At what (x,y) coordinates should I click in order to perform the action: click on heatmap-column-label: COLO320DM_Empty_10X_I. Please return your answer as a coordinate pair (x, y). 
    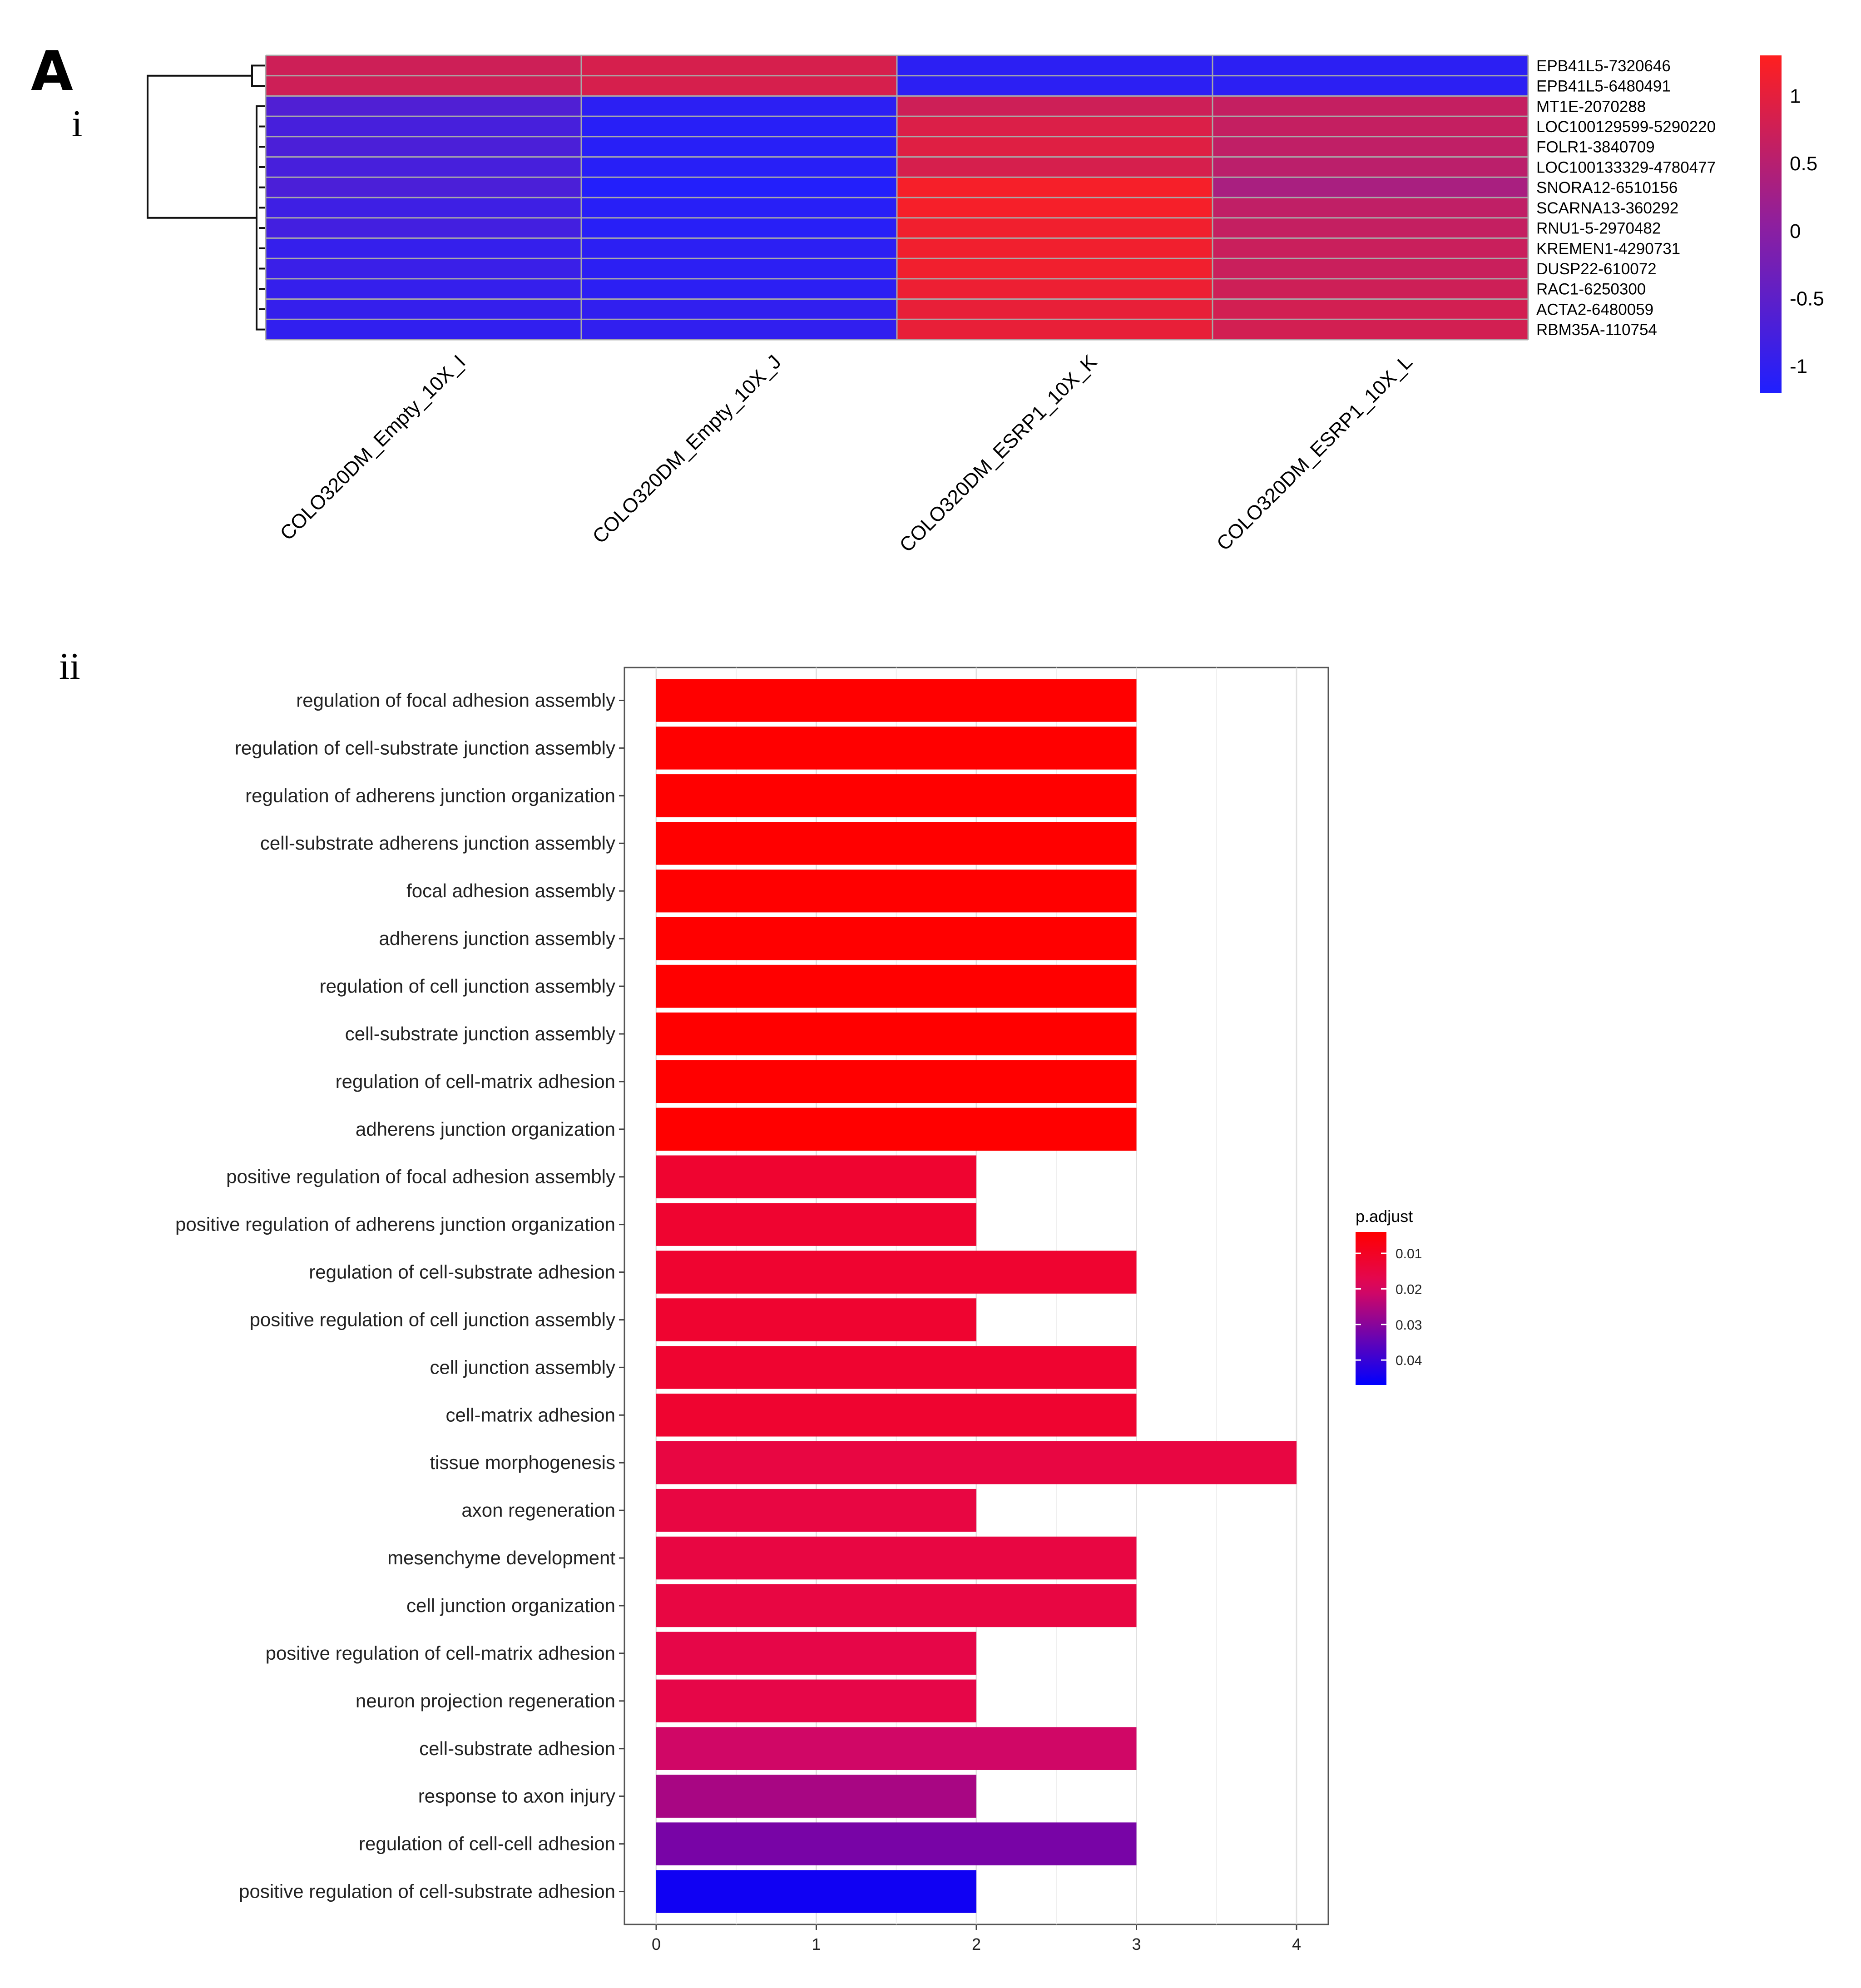
    Looking at the image, I should click on (373, 447).